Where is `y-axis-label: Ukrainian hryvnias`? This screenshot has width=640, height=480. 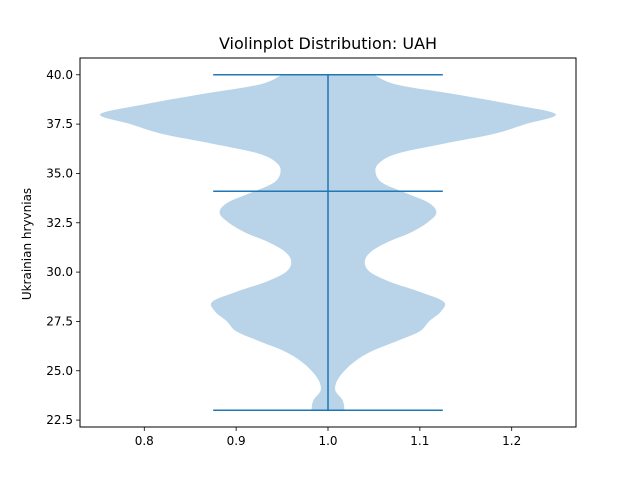
y-axis-label: Ukrainian hryvnias is located at coordinates (27, 244).